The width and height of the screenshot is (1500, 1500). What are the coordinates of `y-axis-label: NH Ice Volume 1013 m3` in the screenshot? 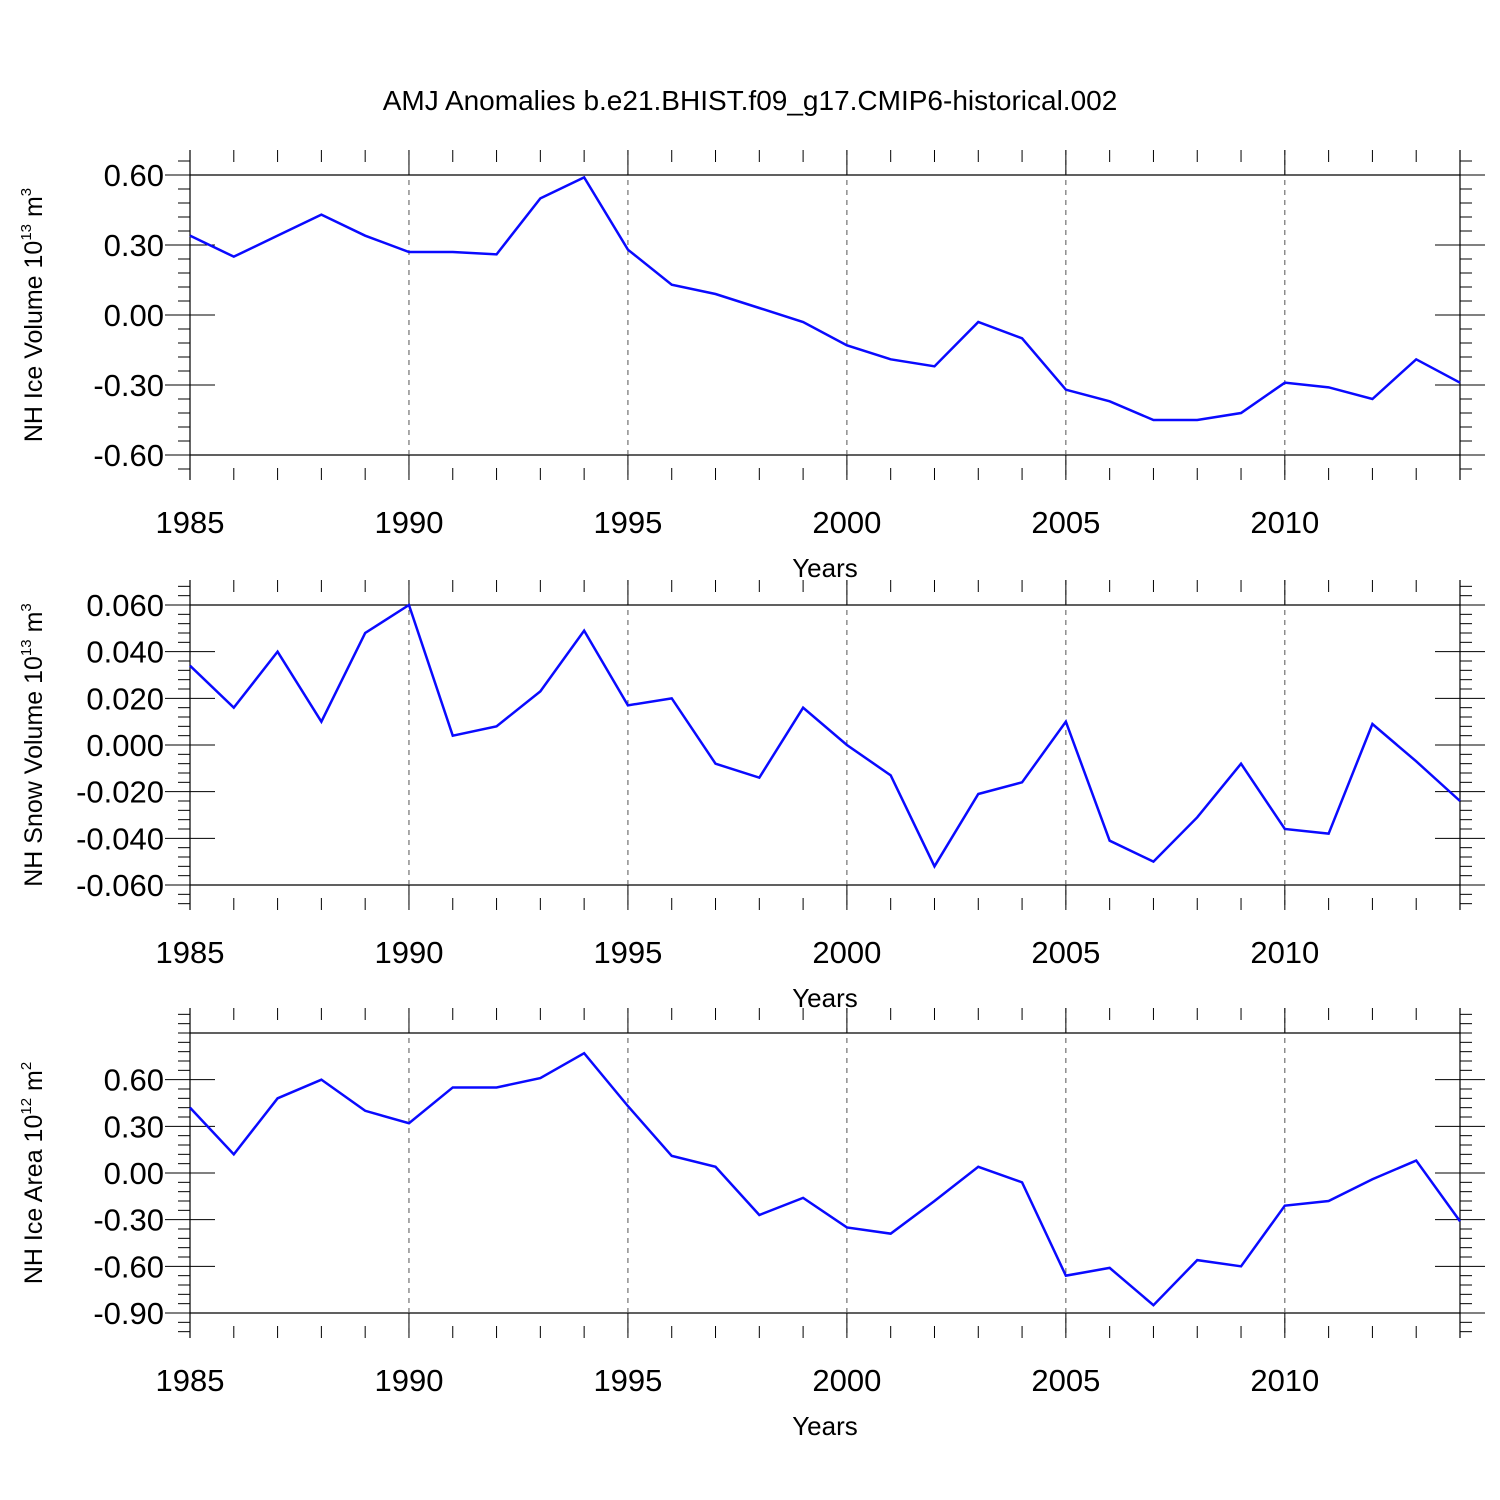 It's located at (33, 315).